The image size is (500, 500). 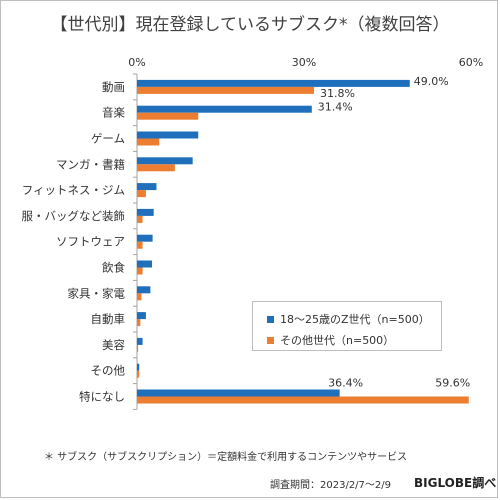 What do you see at coordinates (337, 340) in the screenshot?
I see `legend-label-other: その他世代（n=500）` at bounding box center [337, 340].